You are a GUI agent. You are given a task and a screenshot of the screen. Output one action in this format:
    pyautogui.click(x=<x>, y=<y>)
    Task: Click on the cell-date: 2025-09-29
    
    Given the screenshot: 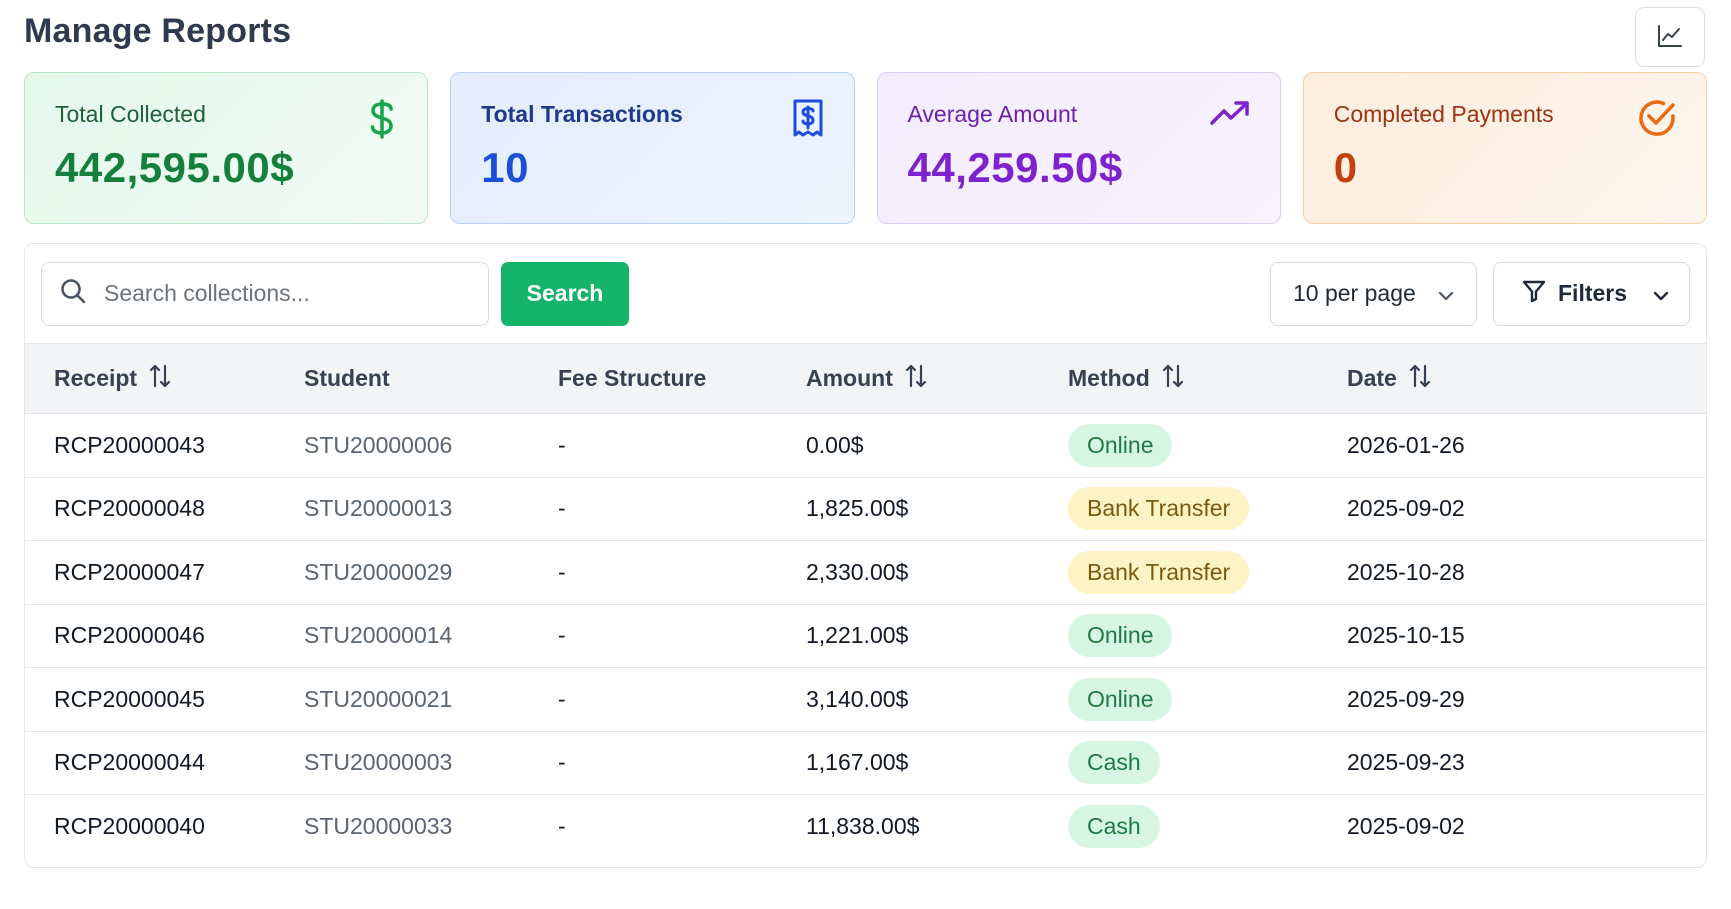 What is the action you would take?
    pyautogui.click(x=1406, y=698)
    